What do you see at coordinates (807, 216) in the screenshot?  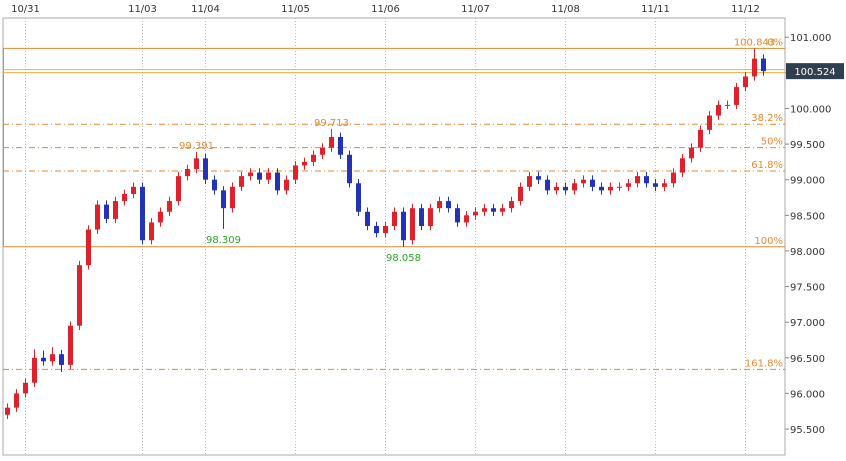 I see `y-tick-label: 98.500` at bounding box center [807, 216].